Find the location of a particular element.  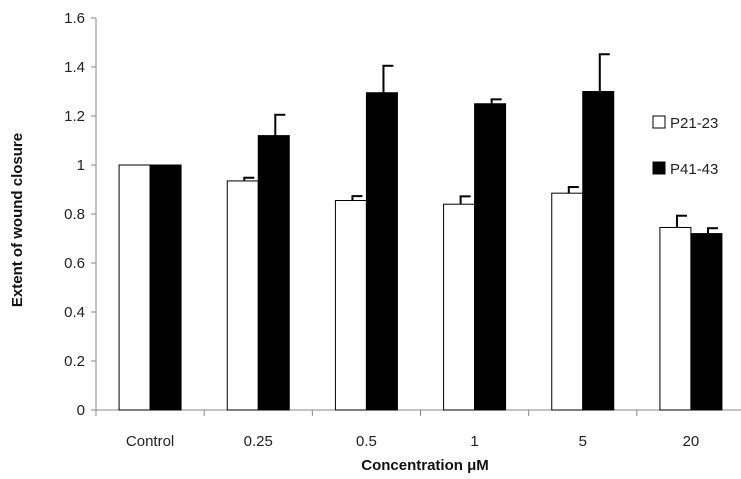

x-tick-label: 20 is located at coordinates (691, 441).